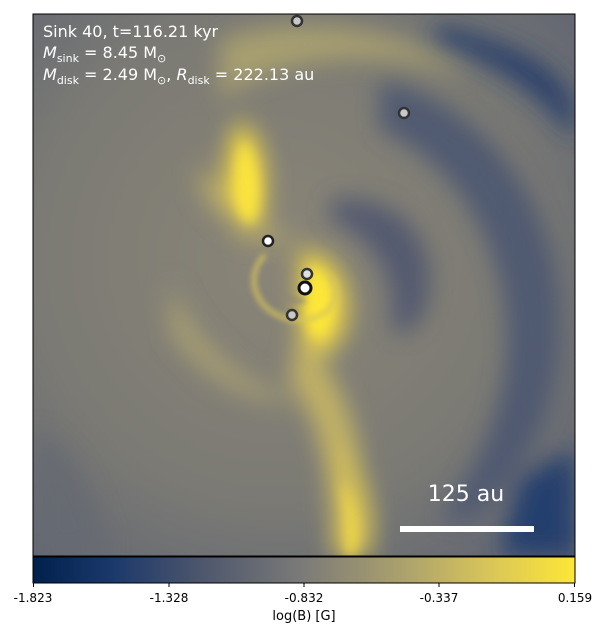  I want to click on disk-info-line: Mdisk = 2.49 M⊙, Rdisk = 222.13 au, so click(178, 77).